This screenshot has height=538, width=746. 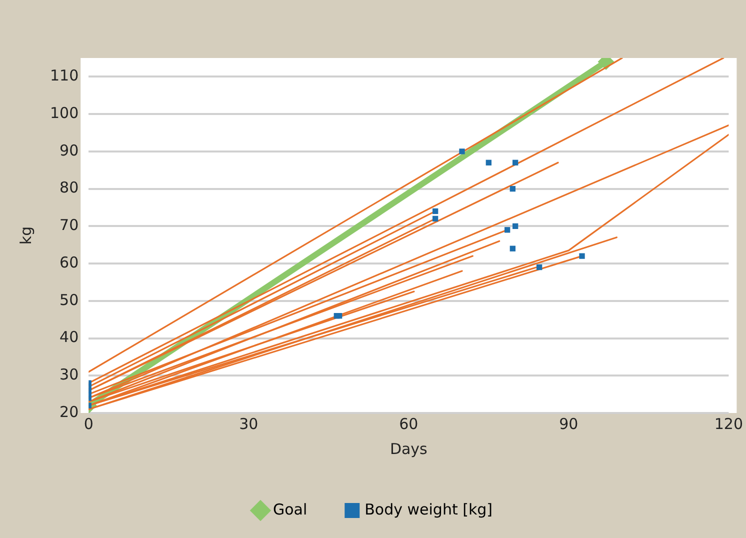 What do you see at coordinates (248, 423) in the screenshot?
I see `x-tick-label: 30` at bounding box center [248, 423].